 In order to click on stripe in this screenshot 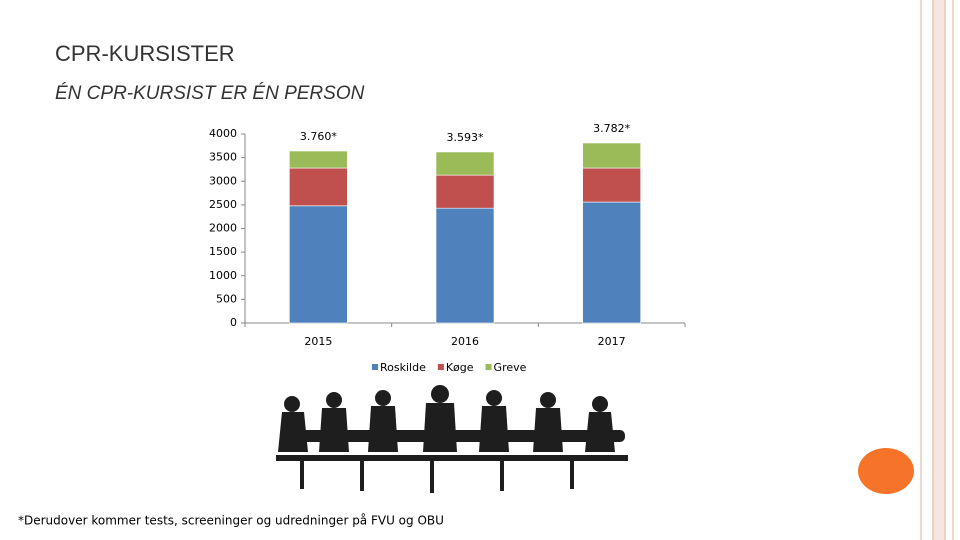, I will do `click(939, 270)`.